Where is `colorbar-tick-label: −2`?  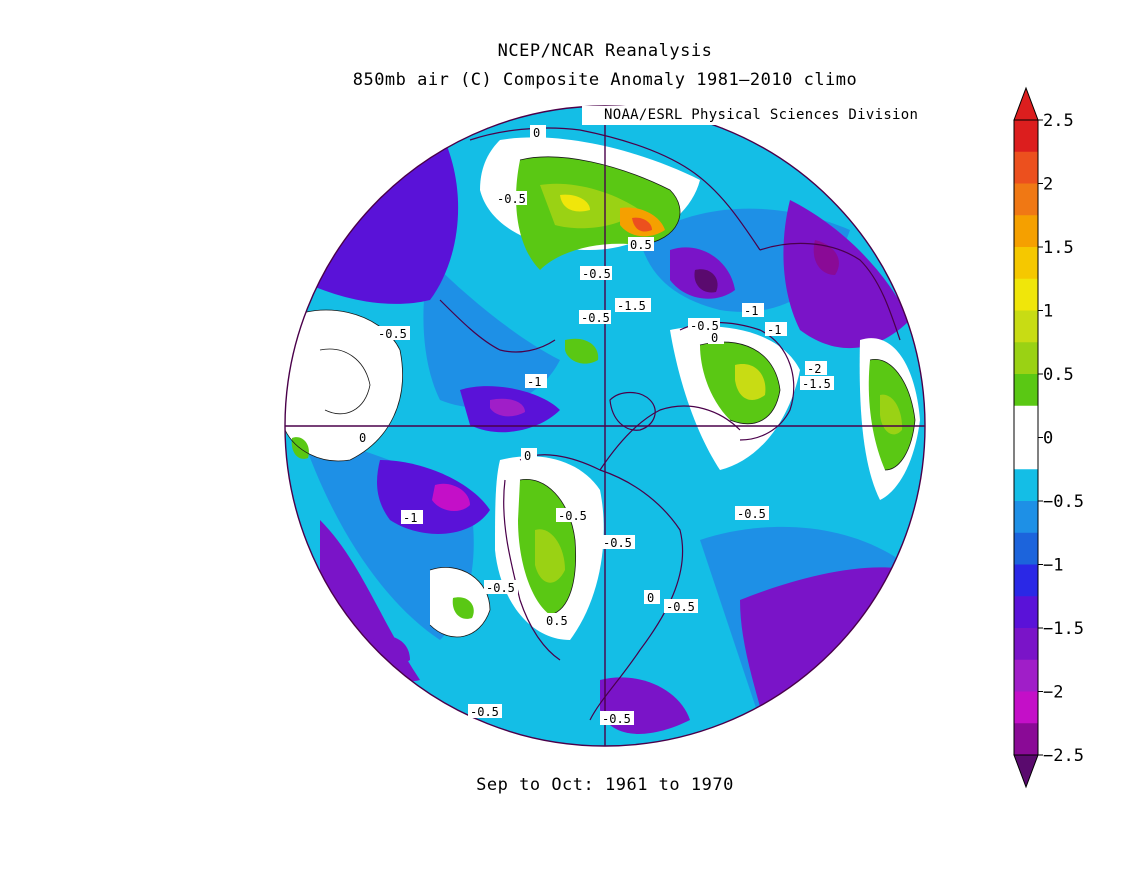
colorbar-tick-label: −2 is located at coordinates (1053, 693).